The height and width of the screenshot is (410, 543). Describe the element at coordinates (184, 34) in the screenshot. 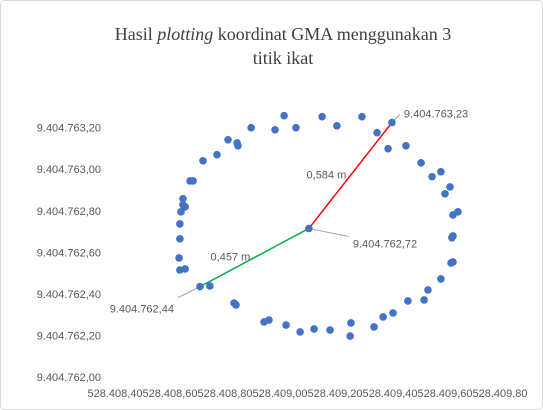

I see `title-part: plotting` at that location.